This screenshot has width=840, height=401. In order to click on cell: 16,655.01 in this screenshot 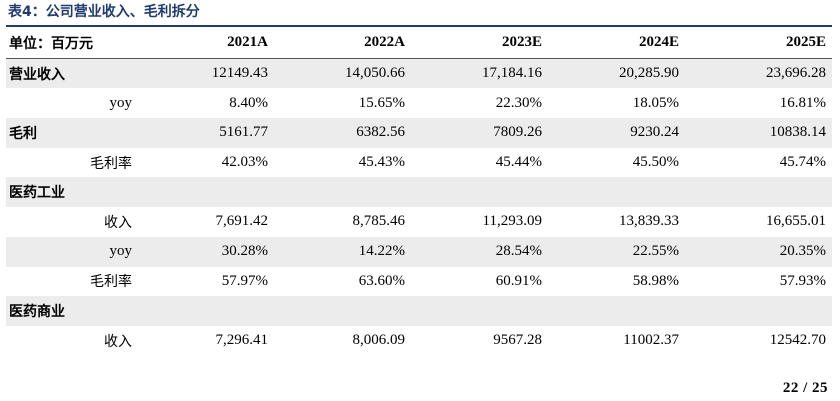, I will do `click(796, 221)`.